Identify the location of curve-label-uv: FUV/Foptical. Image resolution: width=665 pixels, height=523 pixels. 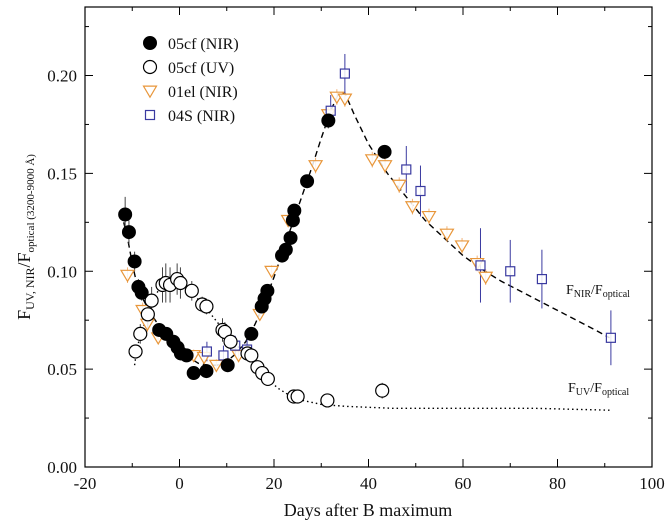
(598, 389).